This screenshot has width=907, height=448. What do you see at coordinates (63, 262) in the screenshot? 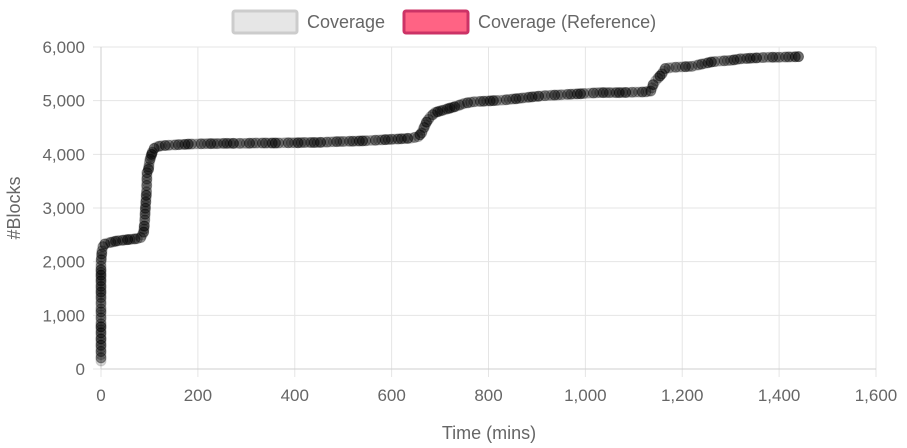
I see `y-tick-label: 2,000` at bounding box center [63, 262].